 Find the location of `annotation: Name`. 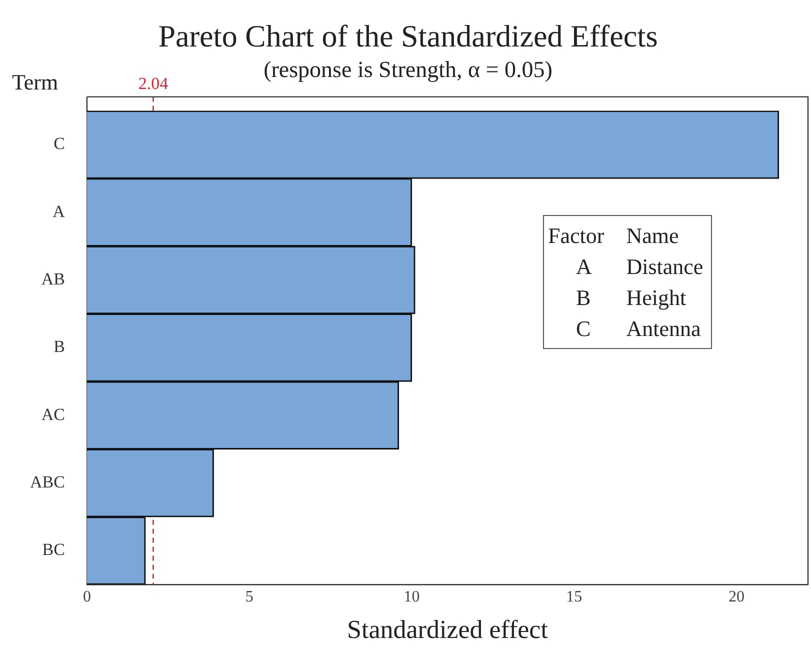

annotation: Name is located at coordinates (653, 236).